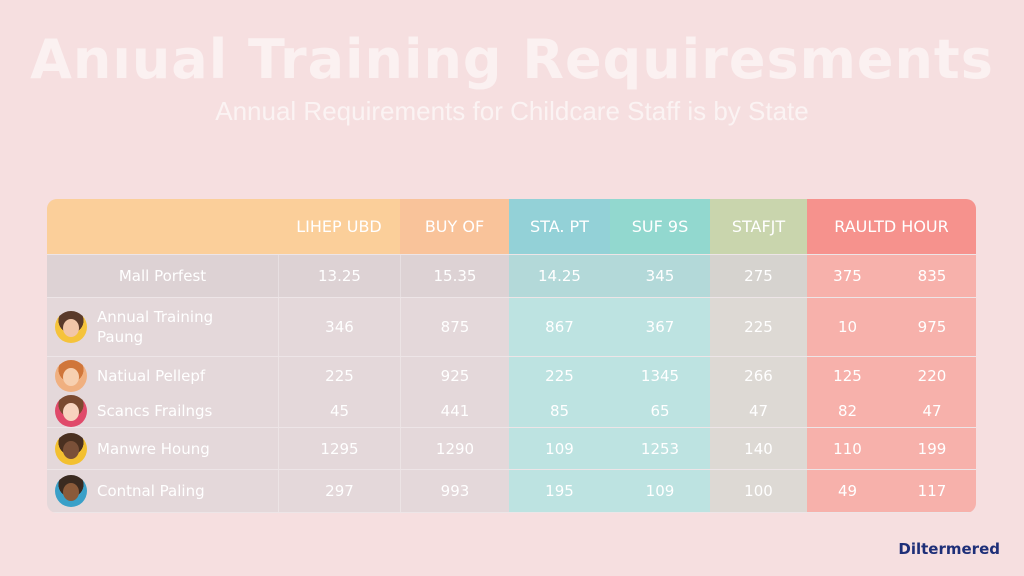  What do you see at coordinates (559, 410) in the screenshot?
I see `value-cell: 85` at bounding box center [559, 410].